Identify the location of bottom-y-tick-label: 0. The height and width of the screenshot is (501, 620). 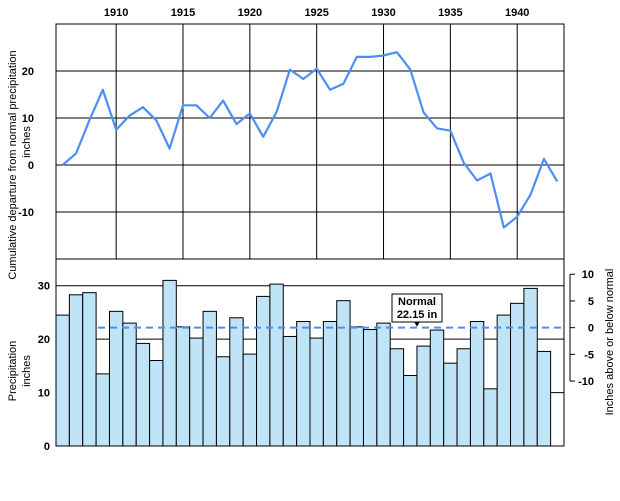
(47, 447).